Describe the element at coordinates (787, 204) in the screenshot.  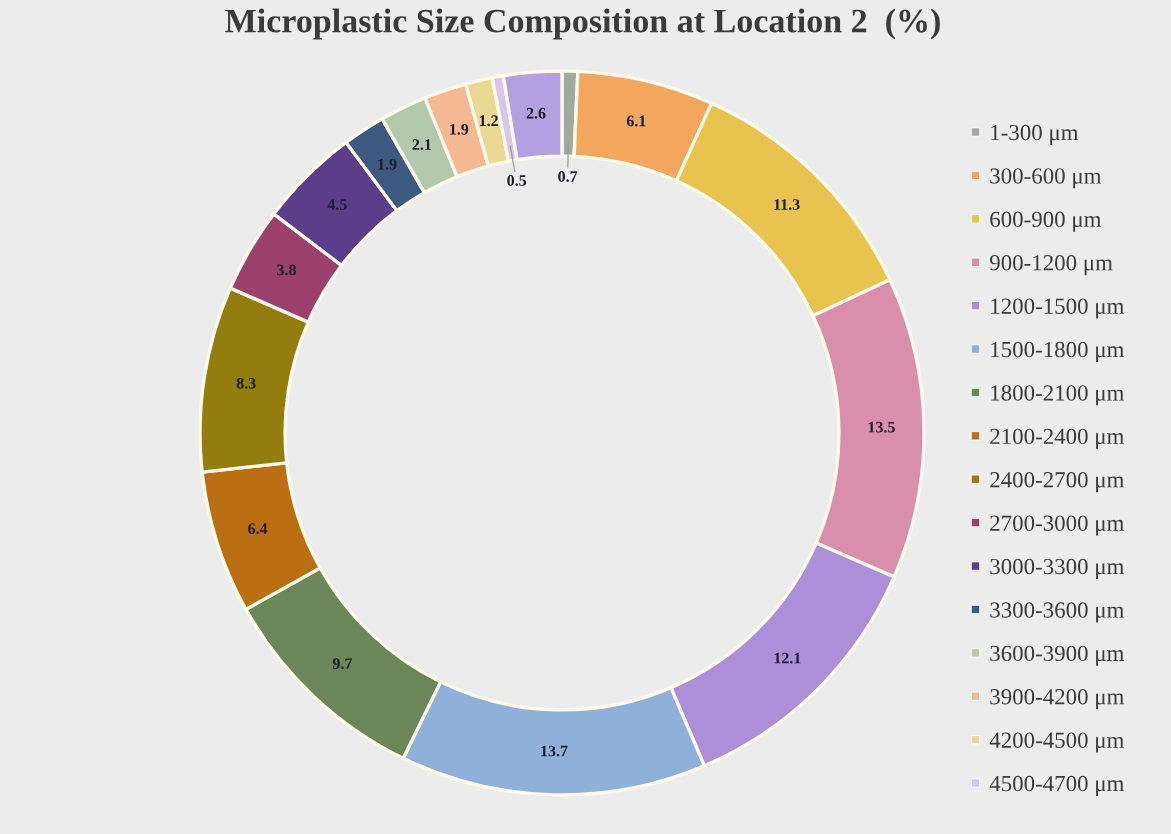
I see `data-label: 11.3` at that location.